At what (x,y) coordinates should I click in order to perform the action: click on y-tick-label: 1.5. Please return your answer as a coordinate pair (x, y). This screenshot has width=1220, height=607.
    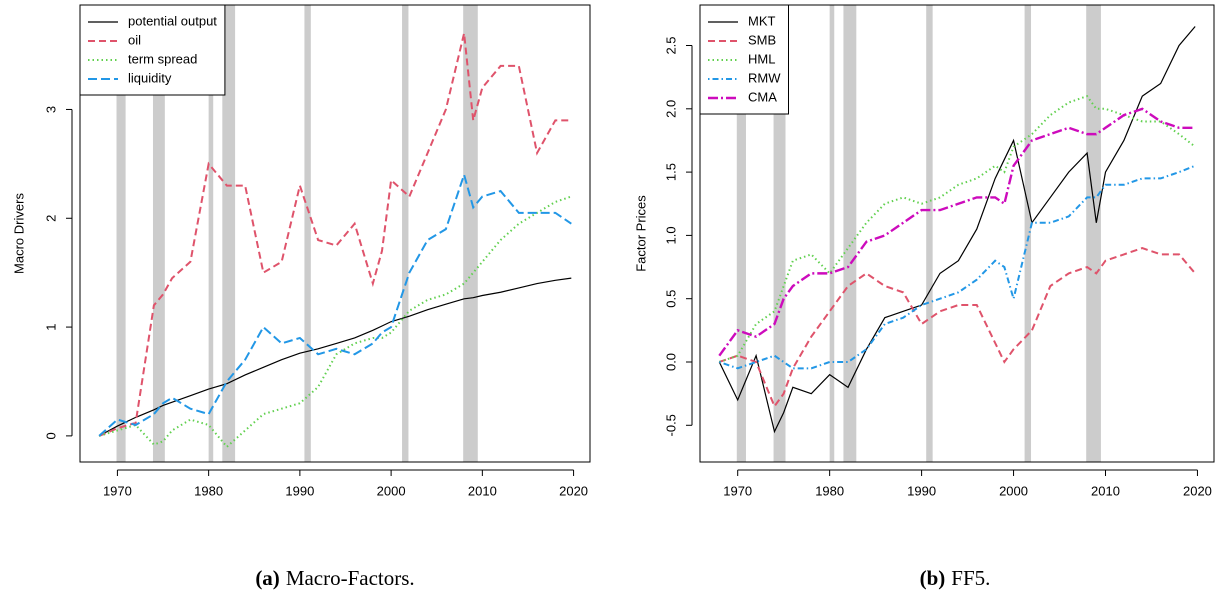
    Looking at the image, I should click on (670, 172).